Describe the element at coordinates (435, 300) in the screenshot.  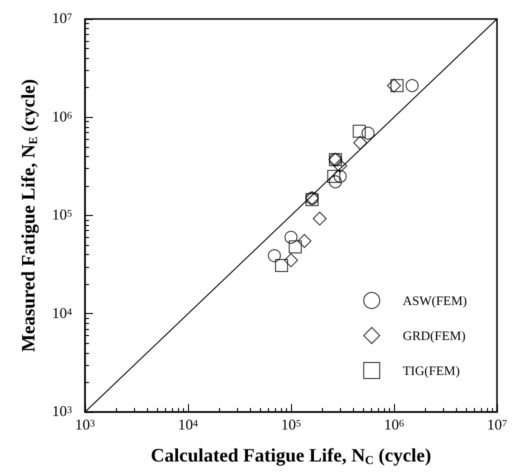
I see `legend-label: ASW(FEM)` at that location.